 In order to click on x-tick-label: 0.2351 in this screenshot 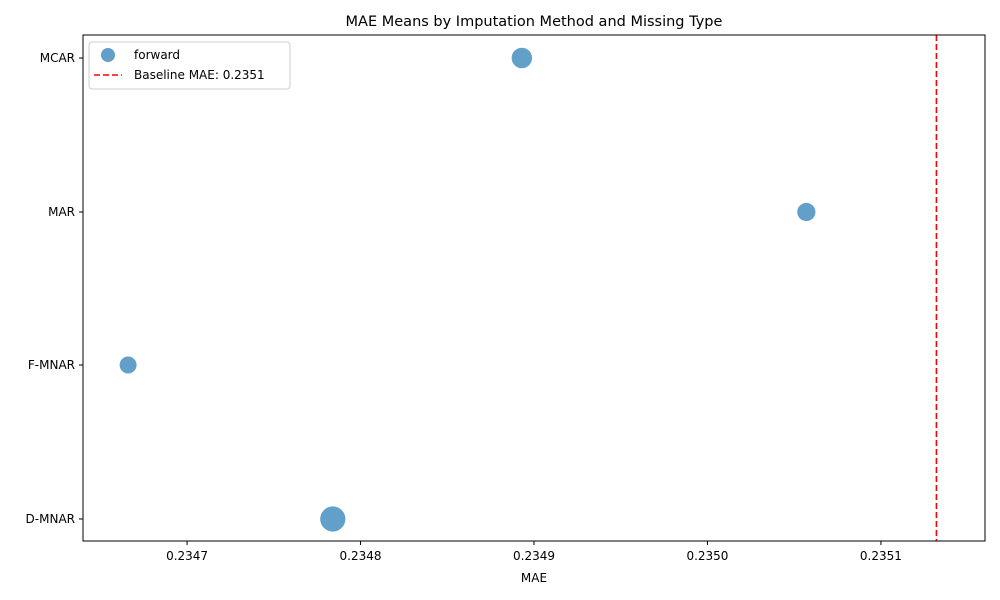, I will do `click(881, 556)`.